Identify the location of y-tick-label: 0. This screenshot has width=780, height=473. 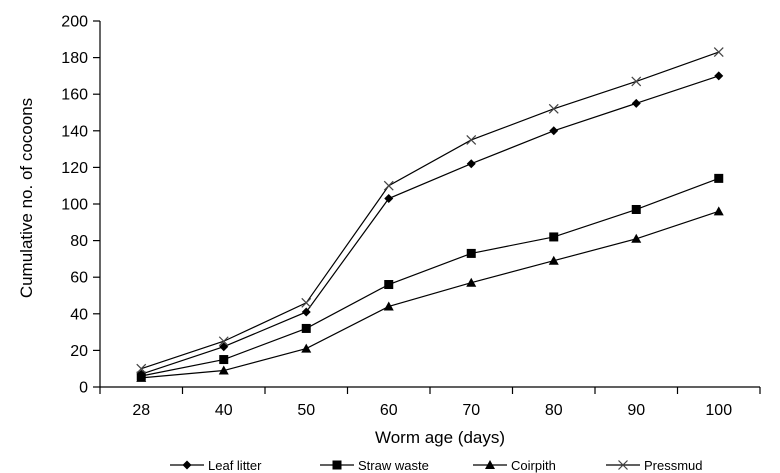
(83, 388).